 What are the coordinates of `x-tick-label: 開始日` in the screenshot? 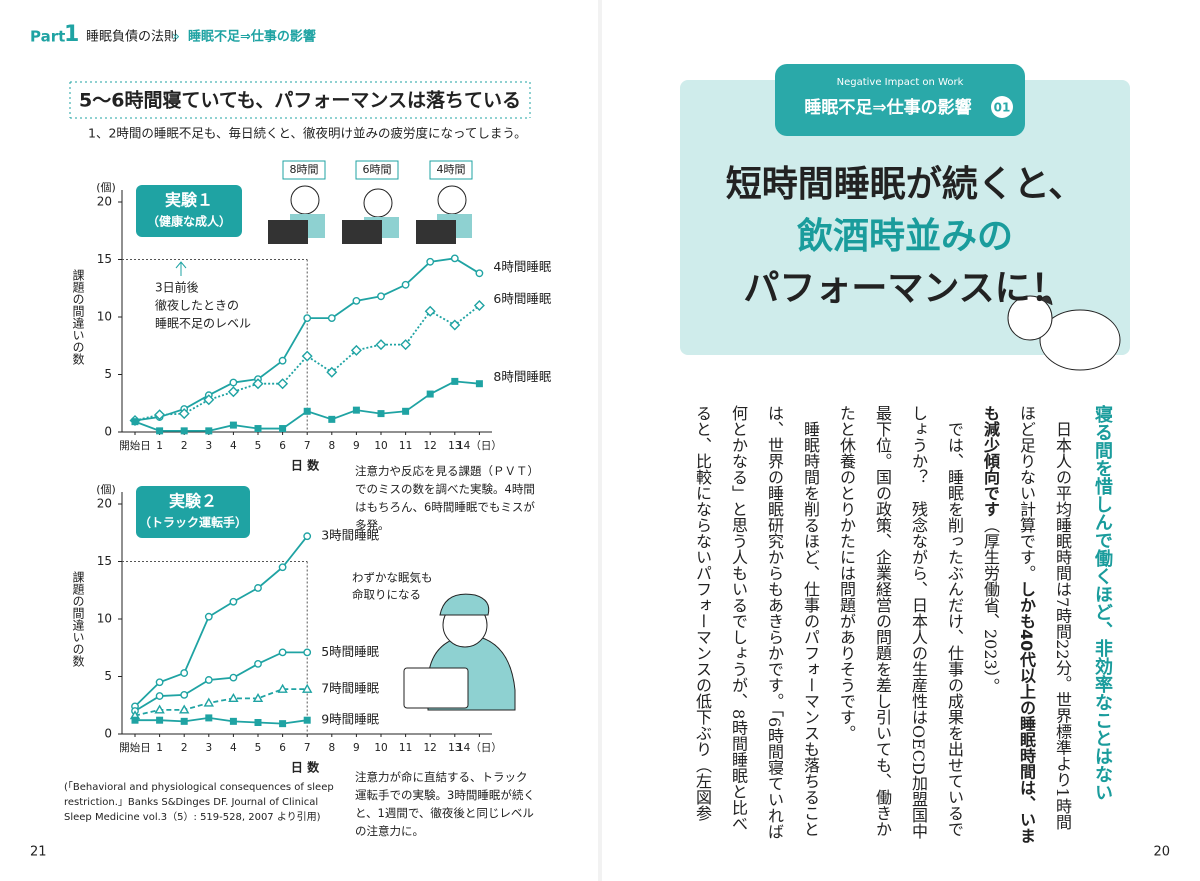 It's located at (135, 747).